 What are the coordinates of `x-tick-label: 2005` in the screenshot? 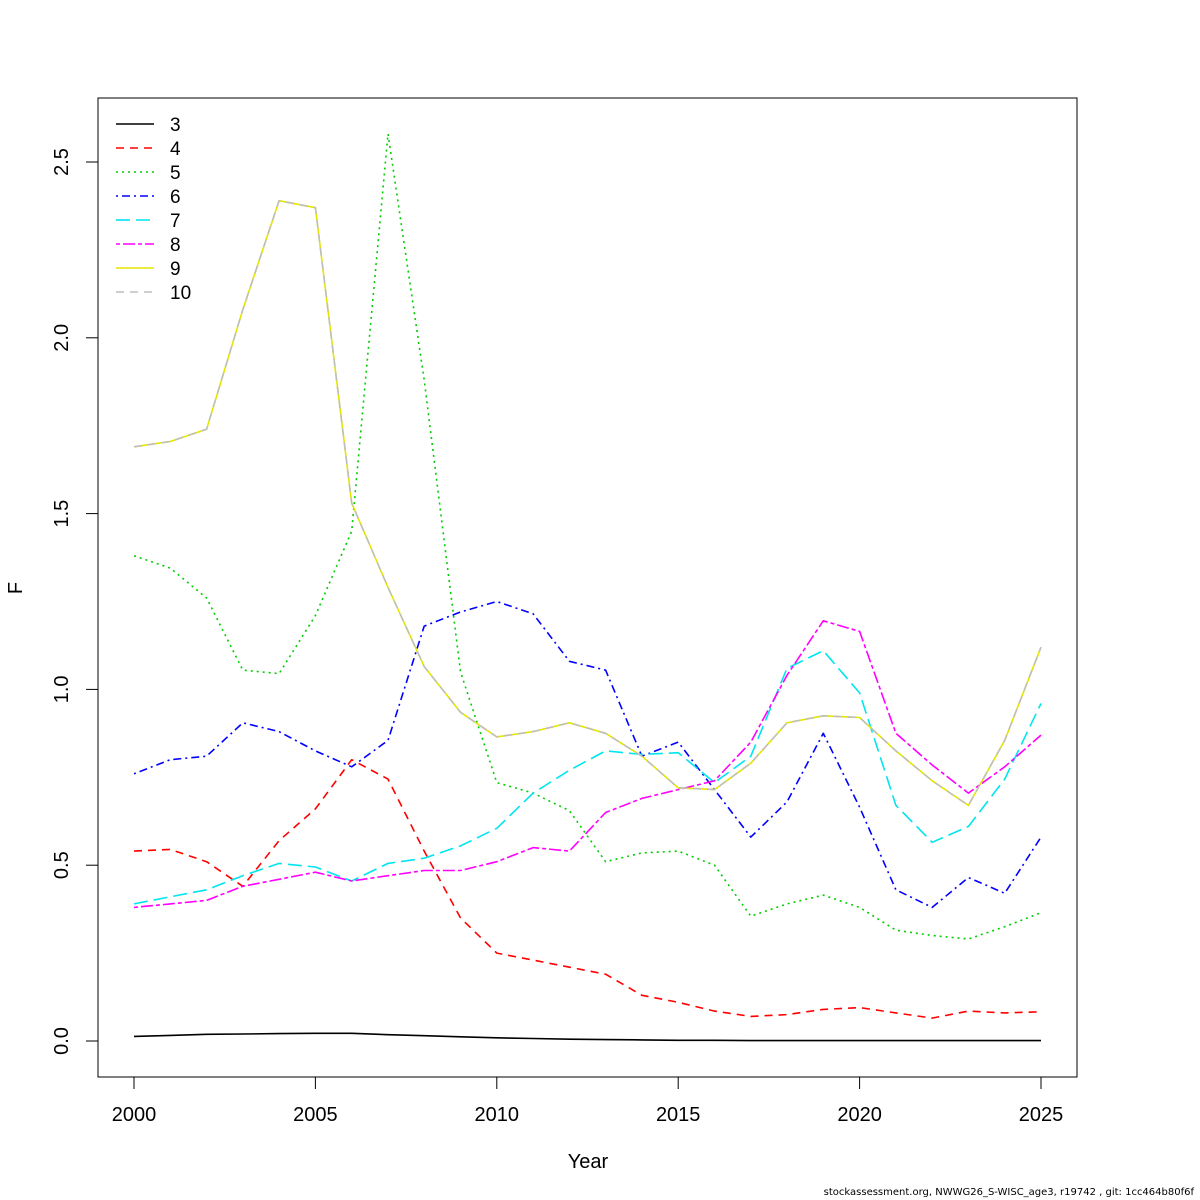 It's located at (315, 1115).